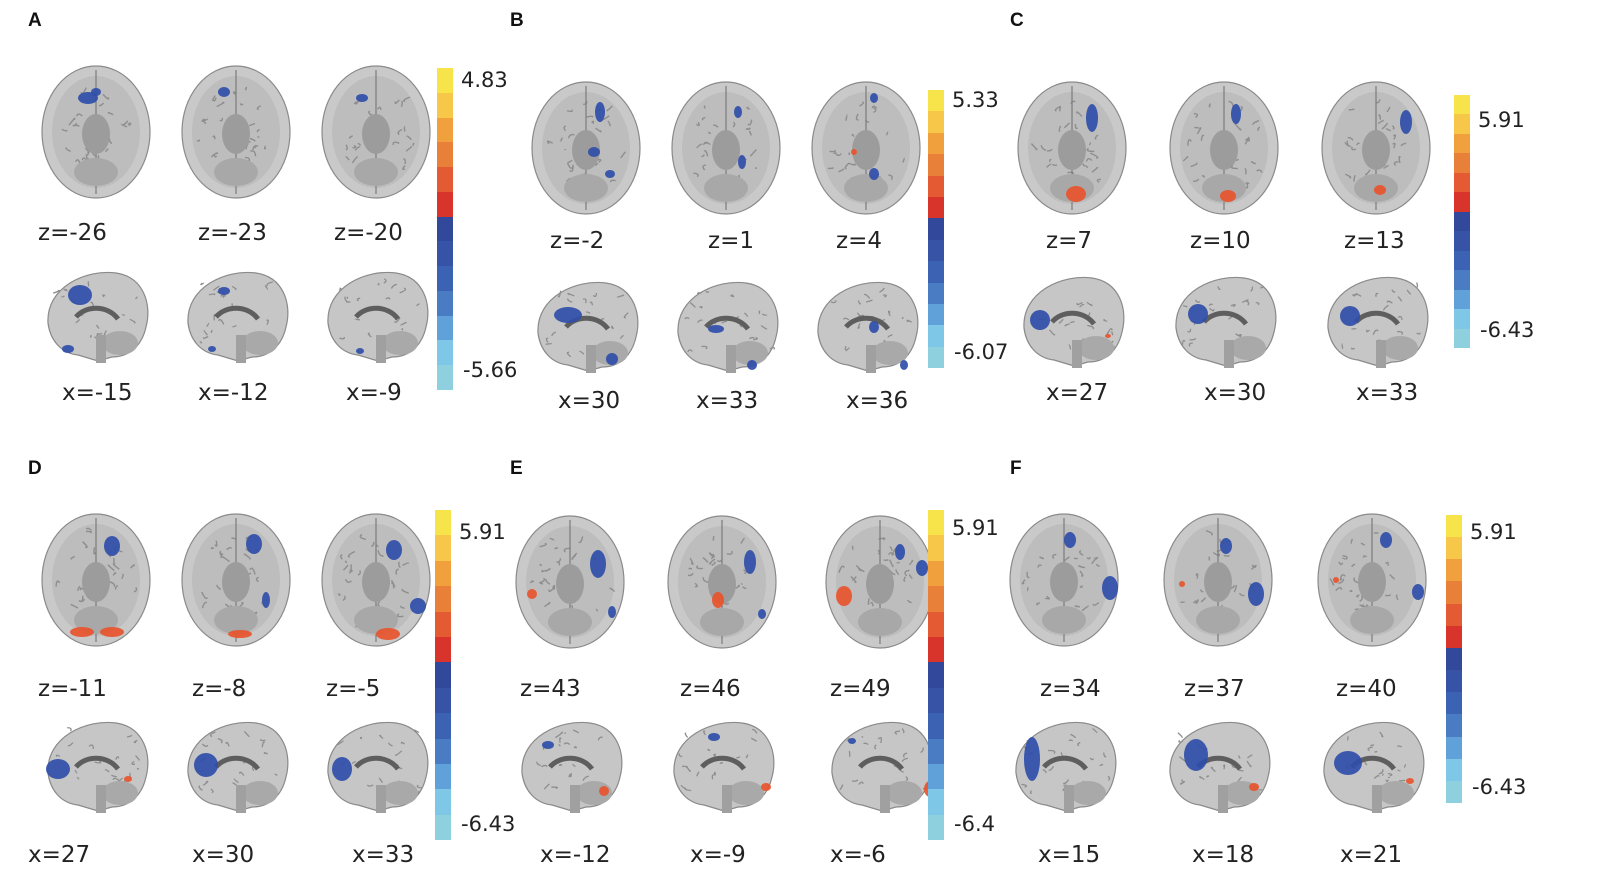  I want to click on axial-coordinate-label: z=40, so click(1366, 689).